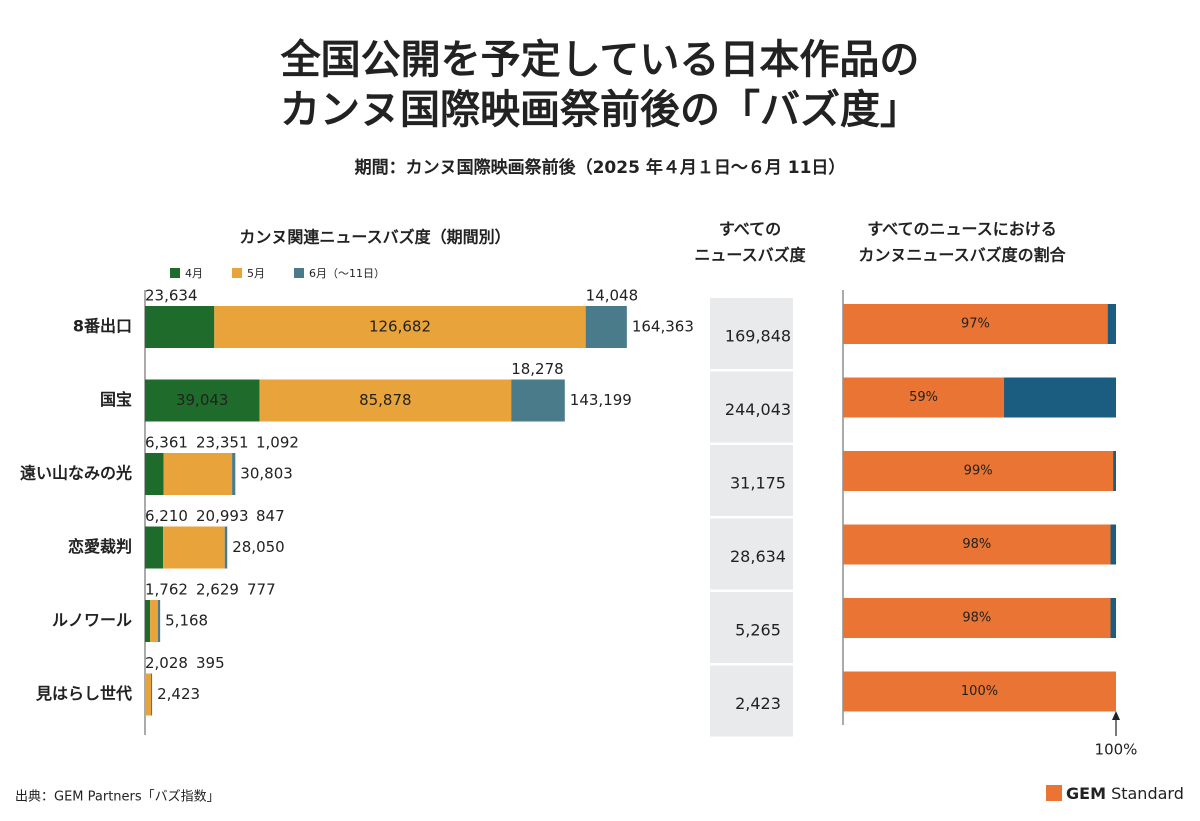  What do you see at coordinates (178, 694) in the screenshot?
I see `total-label: 2,423` at bounding box center [178, 694].